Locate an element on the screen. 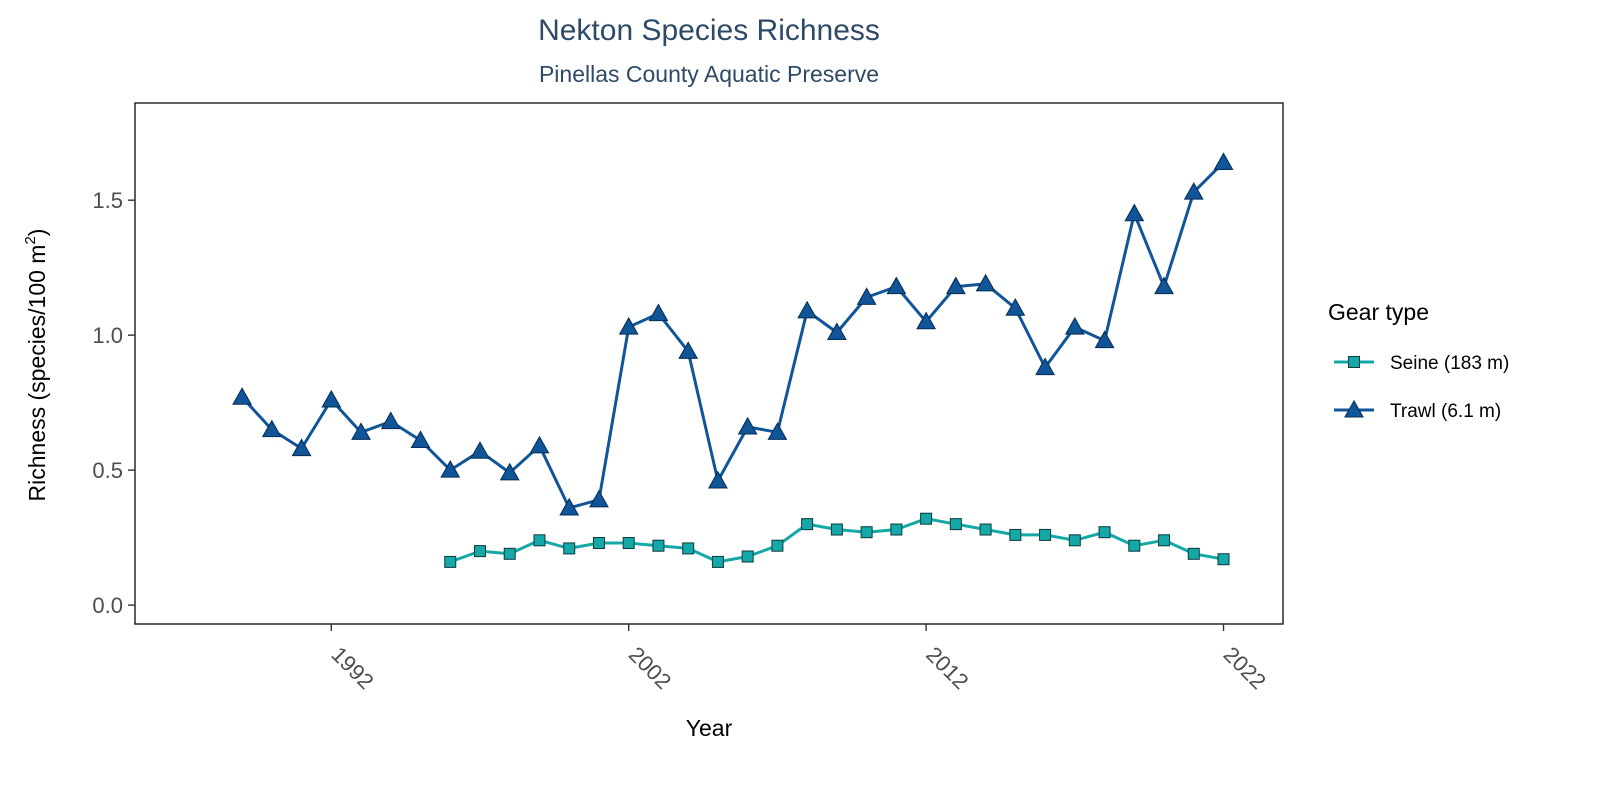 This screenshot has width=1600, height=800. x-tick-label: 2022 is located at coordinates (1245, 668).